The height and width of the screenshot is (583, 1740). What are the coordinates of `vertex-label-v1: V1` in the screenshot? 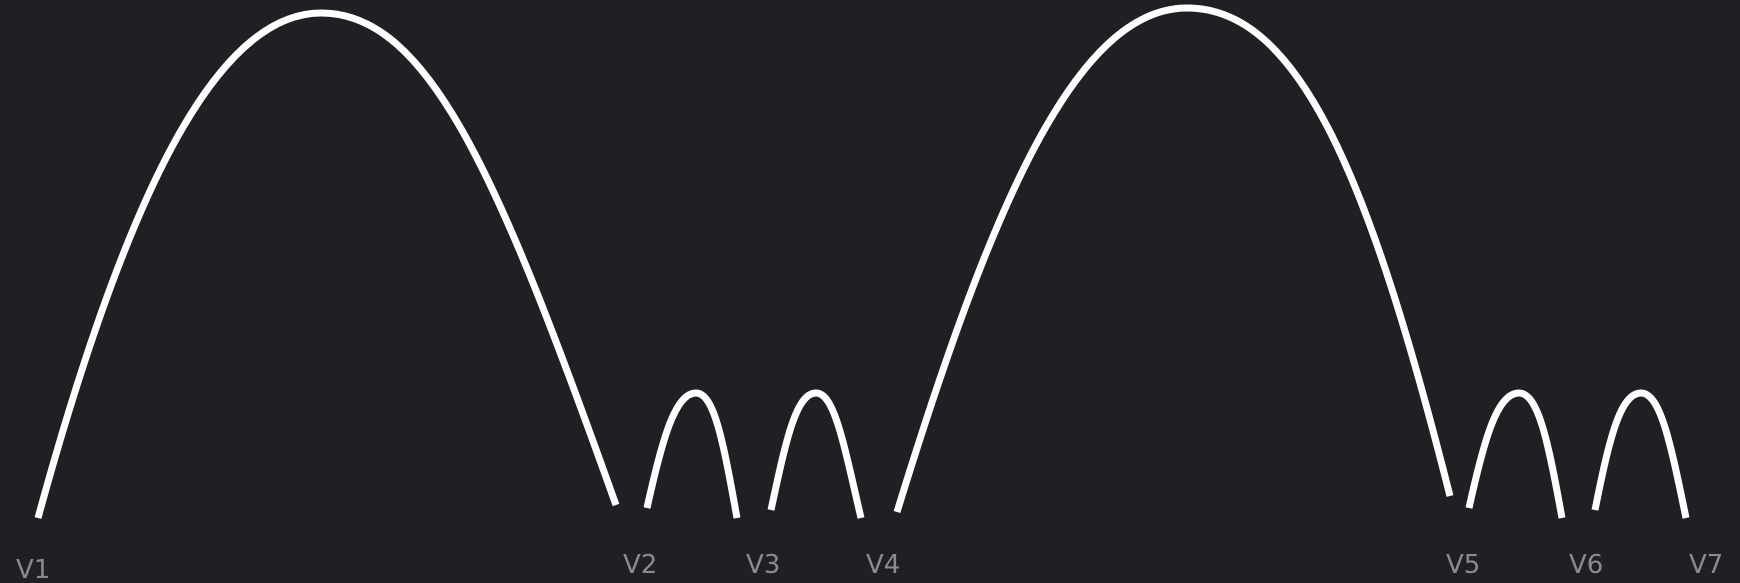 It's located at (33, 569).